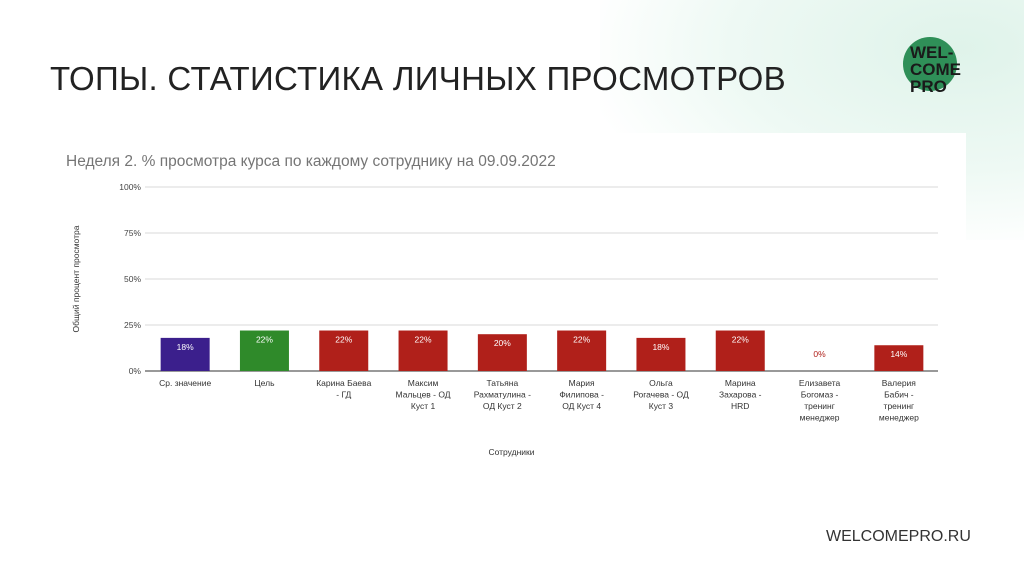  What do you see at coordinates (740, 406) in the screenshot?
I see `x-tick-label: HRD` at bounding box center [740, 406].